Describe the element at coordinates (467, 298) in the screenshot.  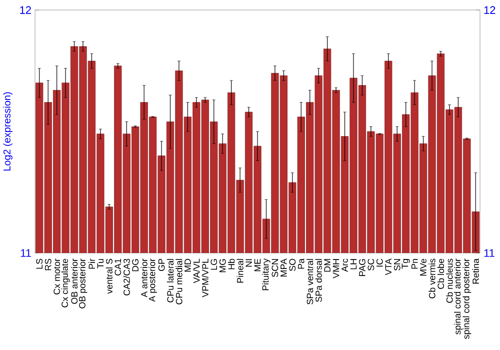
I see `x-tick-label: spinal cord posterior` at that location.